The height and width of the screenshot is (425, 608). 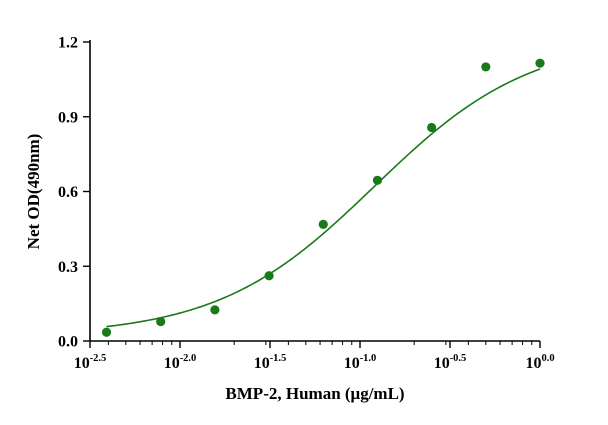 I want to click on y-tick-labels: 0.0 0.3 0.6 0.9 1.2, so click(x=68, y=193).